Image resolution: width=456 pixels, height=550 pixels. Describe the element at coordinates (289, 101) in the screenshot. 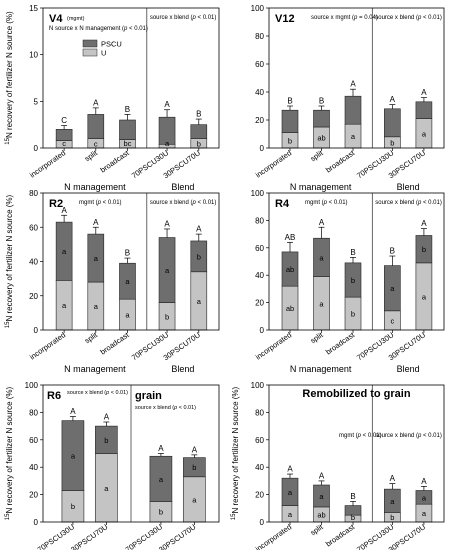

I see `panel-v12-letter-top-incorporated: B` at that location.